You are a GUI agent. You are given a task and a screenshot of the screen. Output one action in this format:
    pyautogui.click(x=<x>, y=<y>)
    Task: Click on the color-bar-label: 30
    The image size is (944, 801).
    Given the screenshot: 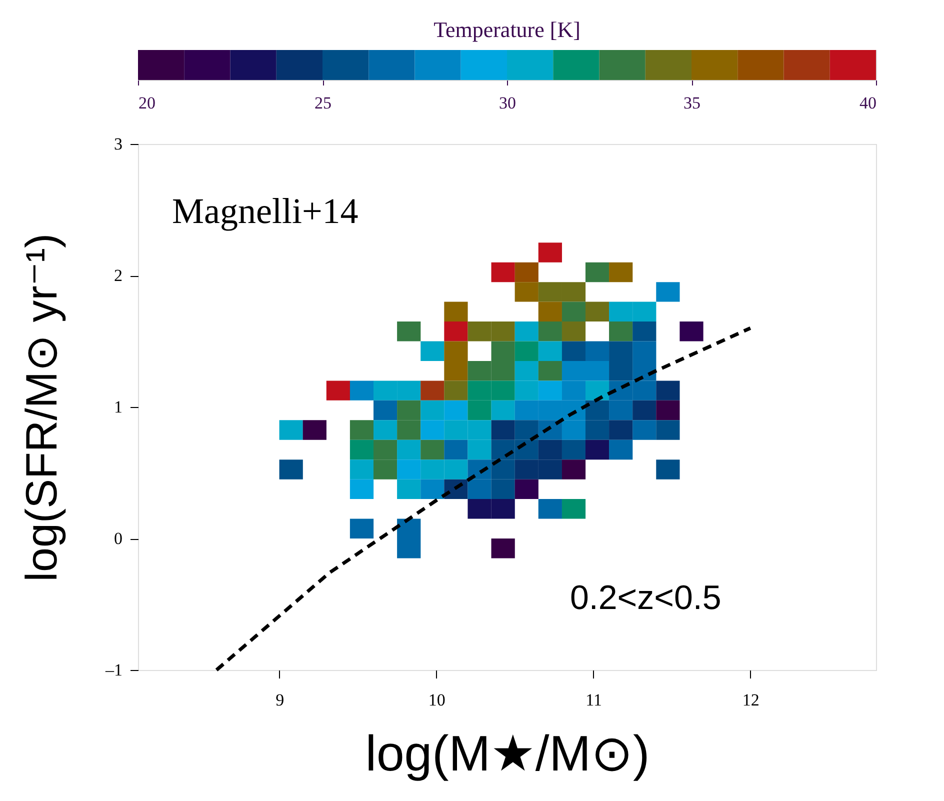 What is the action you would take?
    pyautogui.click(x=507, y=103)
    